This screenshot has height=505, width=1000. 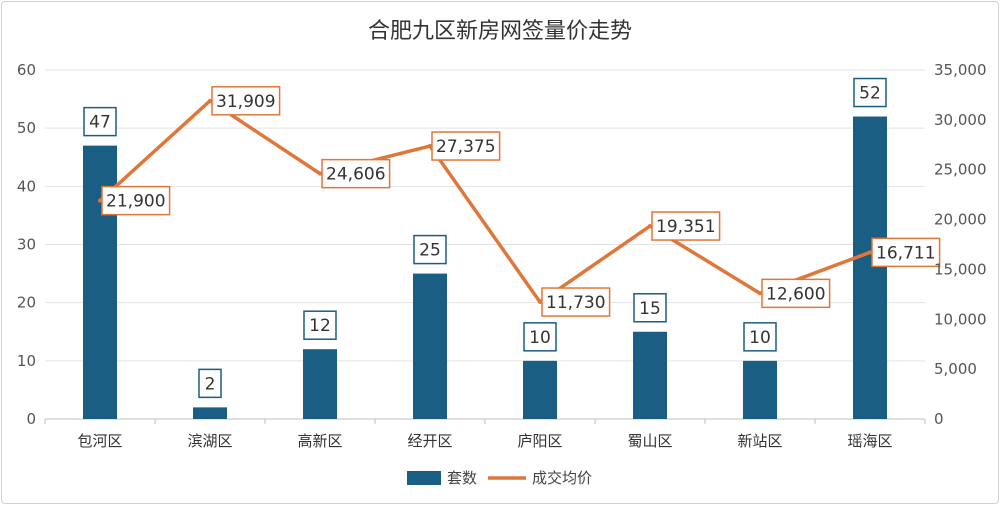 What do you see at coordinates (649, 441) in the screenshot?
I see `x-category-label: 蜀山区` at bounding box center [649, 441].